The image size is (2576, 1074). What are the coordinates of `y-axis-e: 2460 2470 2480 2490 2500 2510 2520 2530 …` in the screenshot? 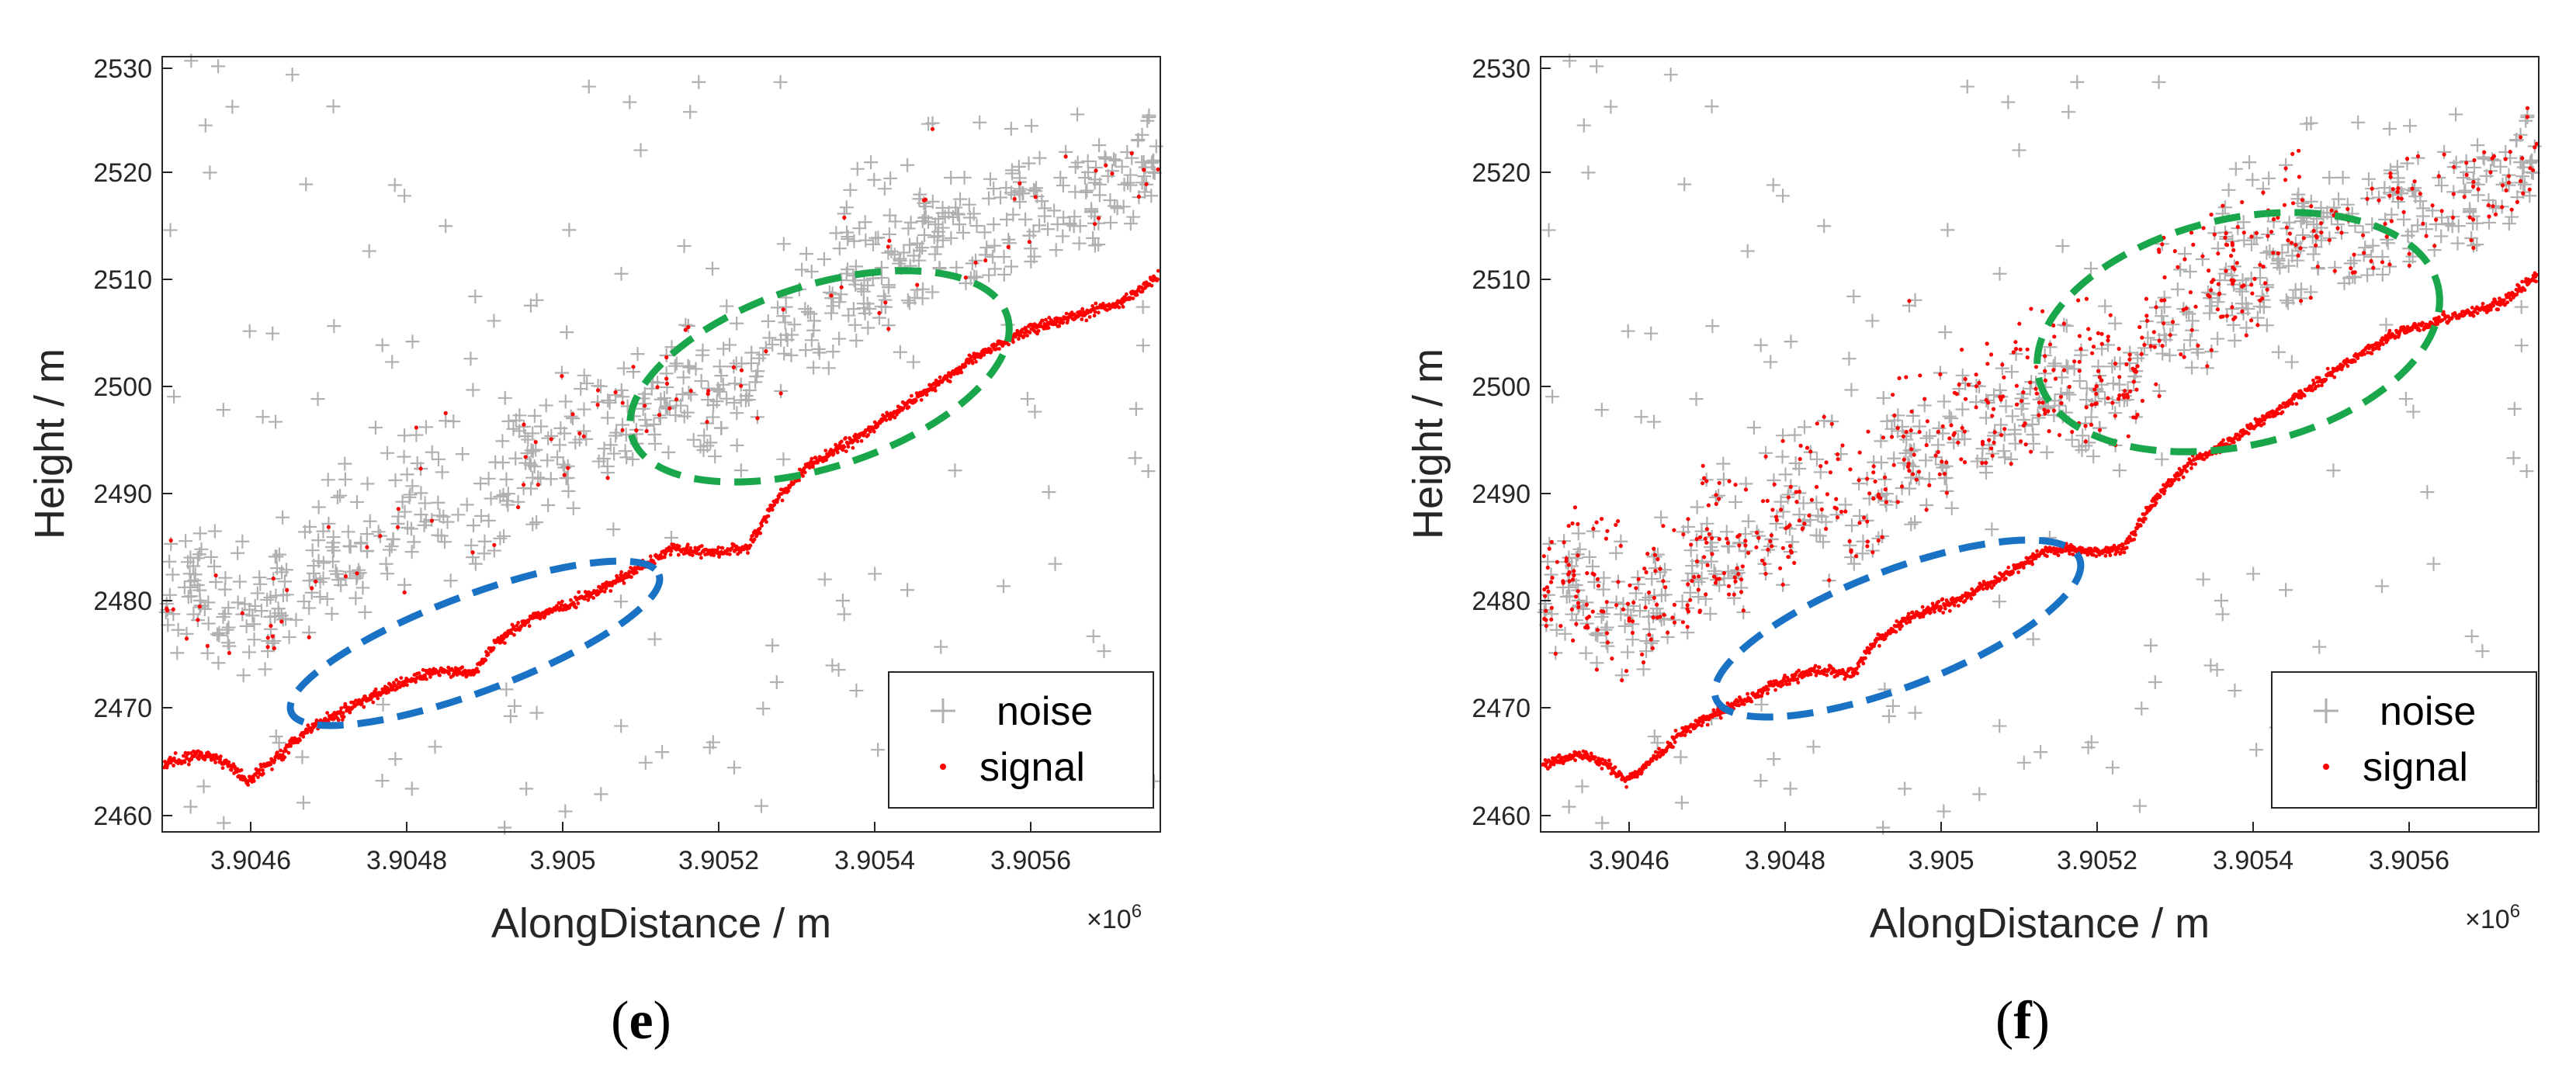 It's located at (99, 442).